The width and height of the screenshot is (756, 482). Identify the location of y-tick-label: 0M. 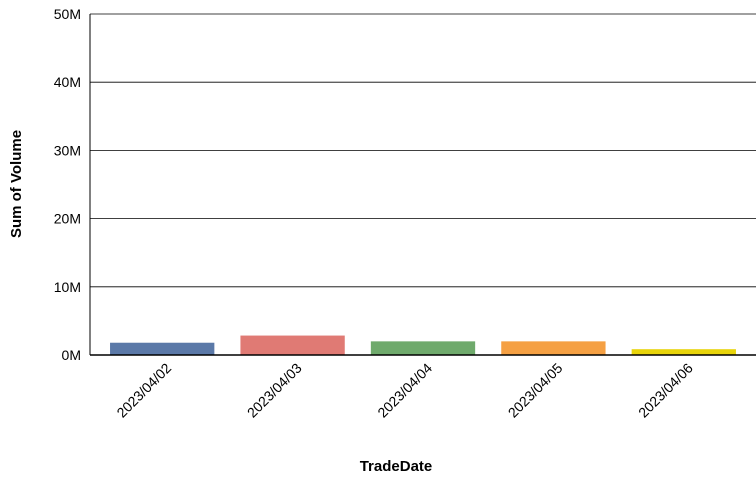
(71, 355).